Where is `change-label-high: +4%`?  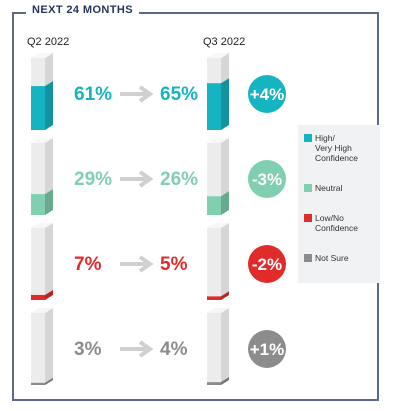 change-label-high: +4% is located at coordinates (267, 94).